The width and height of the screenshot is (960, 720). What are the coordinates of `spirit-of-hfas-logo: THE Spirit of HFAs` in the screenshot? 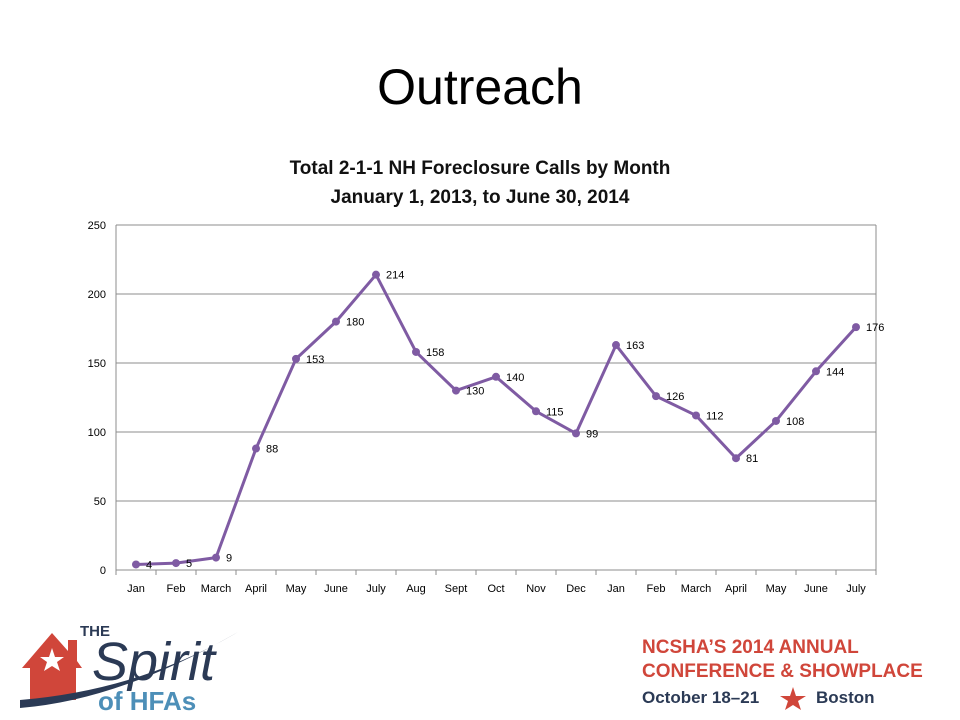 It's located at (129, 669).